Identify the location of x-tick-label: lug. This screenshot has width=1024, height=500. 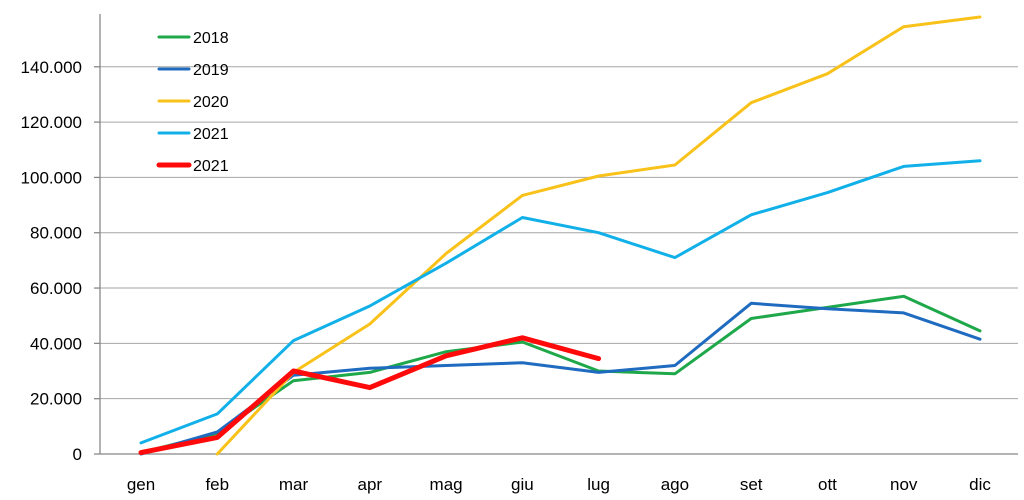
(598, 484).